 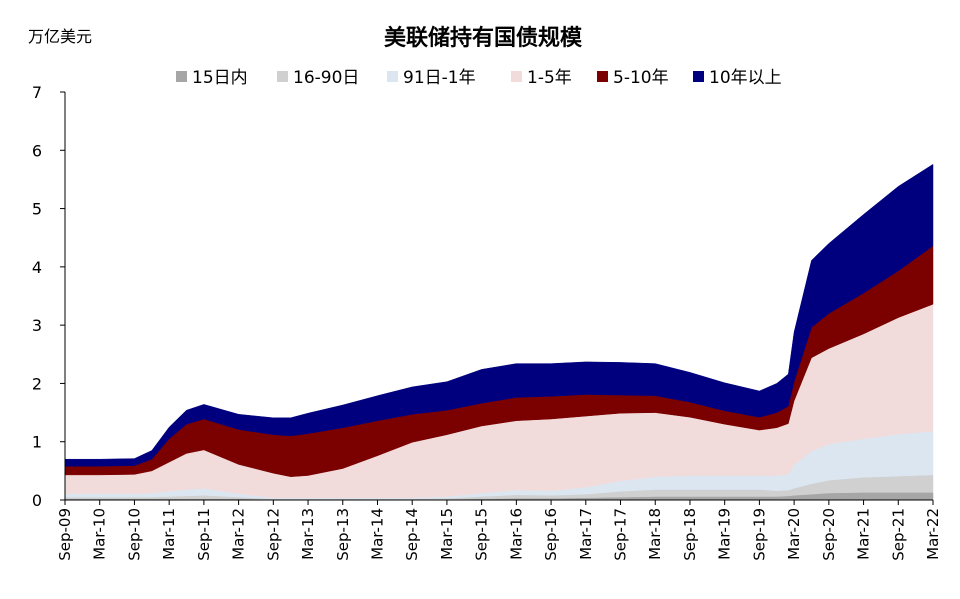 I want to click on chart-title: 美联储持有国债规模, so click(x=483, y=38).